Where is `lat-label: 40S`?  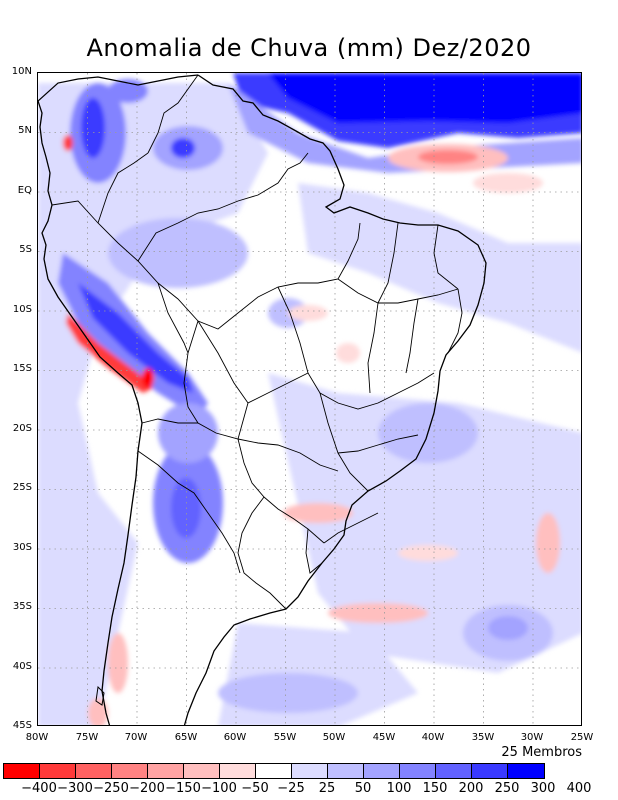
lat-label: 40S is located at coordinates (22, 666).